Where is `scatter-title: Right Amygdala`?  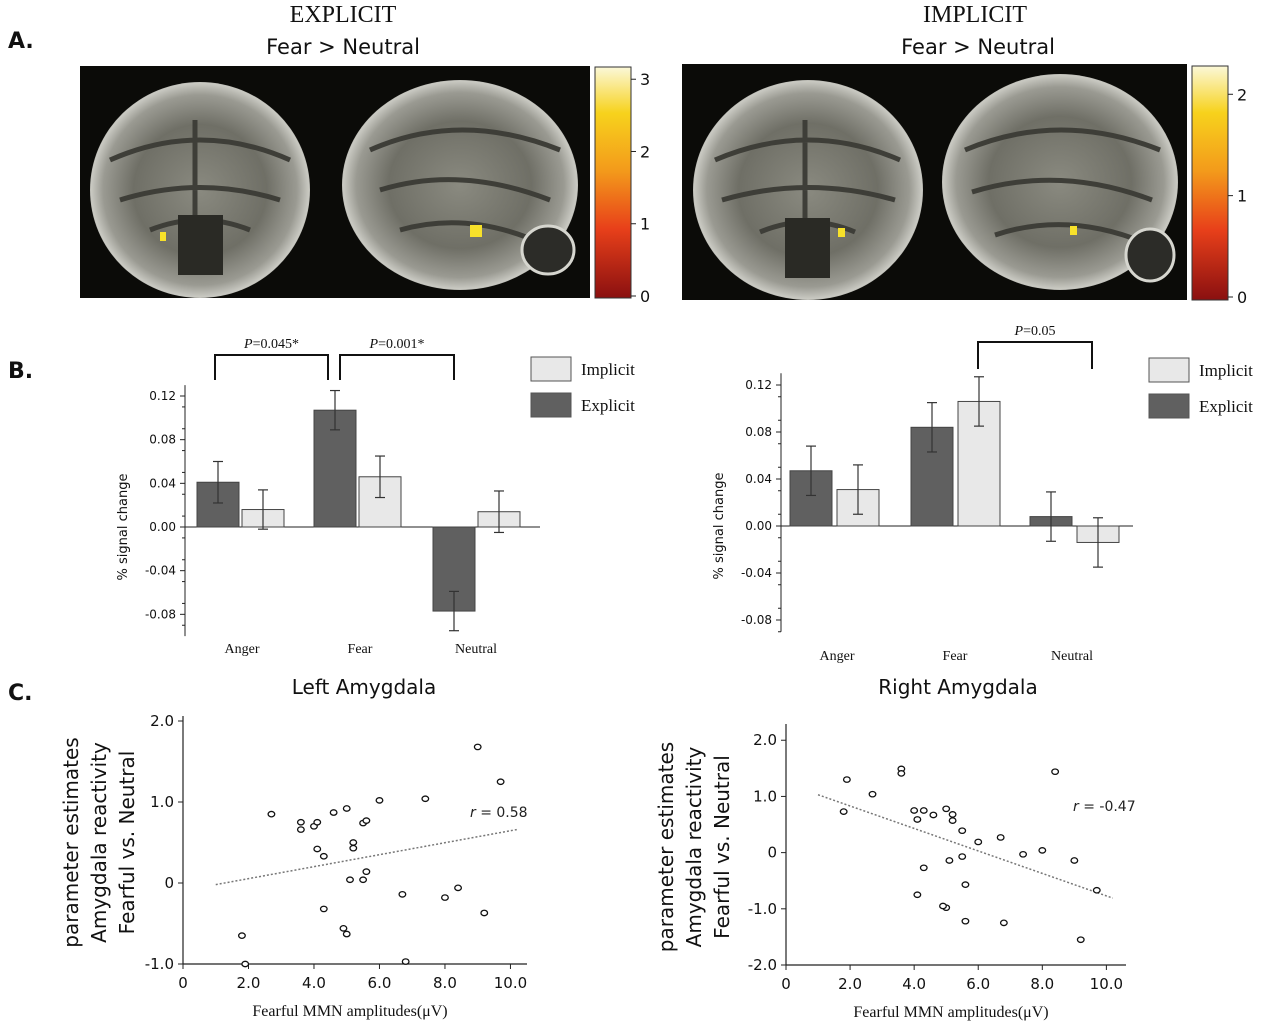 scatter-title: Right Amygdala is located at coordinates (957, 687).